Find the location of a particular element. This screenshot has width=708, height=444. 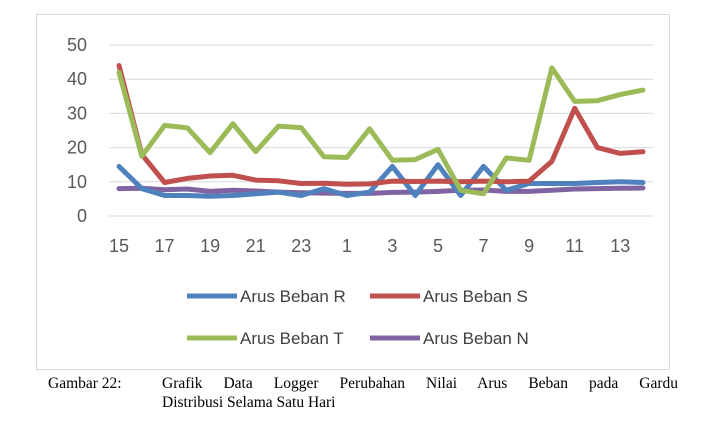

x-tick-label: 23 is located at coordinates (301, 246).